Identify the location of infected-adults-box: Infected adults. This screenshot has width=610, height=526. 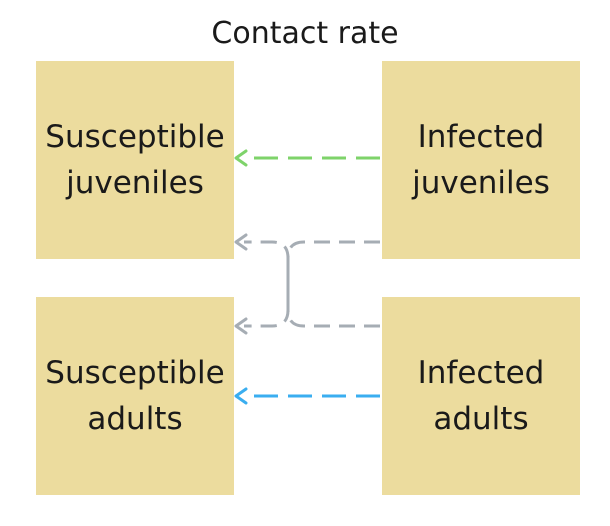
(481, 396).